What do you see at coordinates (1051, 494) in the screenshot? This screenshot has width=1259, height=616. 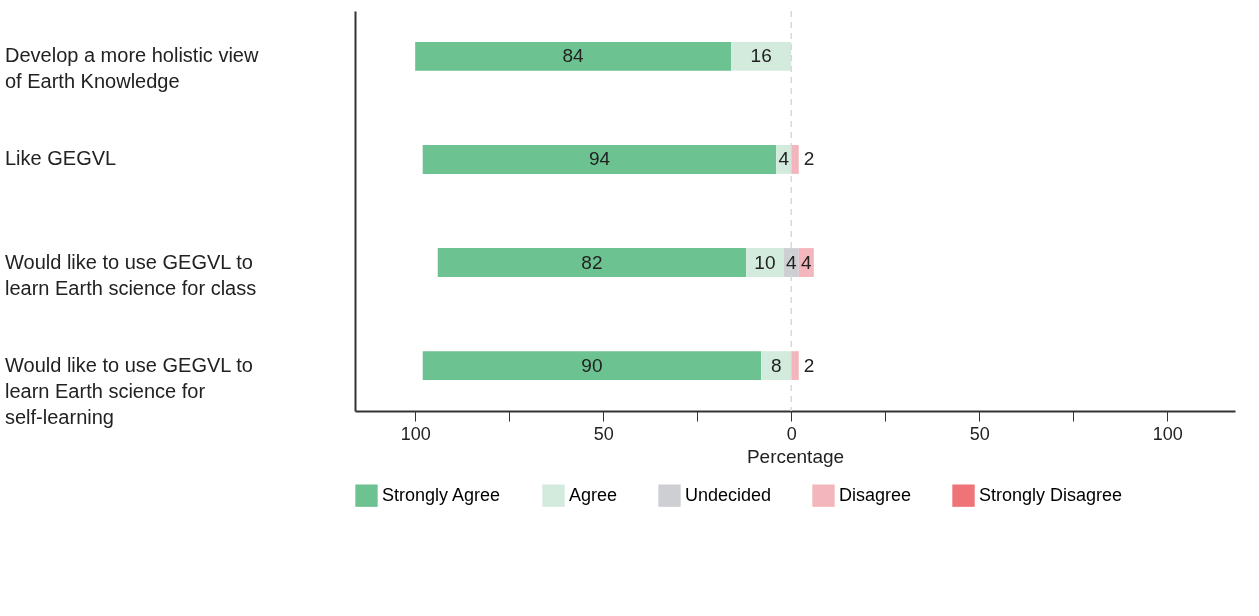 I see `legend-label: Strongly Disagree` at bounding box center [1051, 494].